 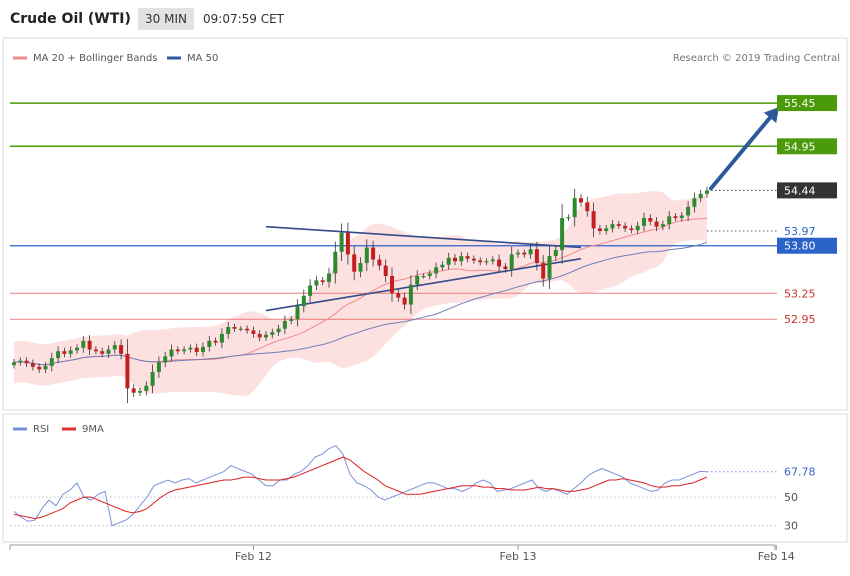 I want to click on level-label-bg-54.95, so click(x=807, y=146).